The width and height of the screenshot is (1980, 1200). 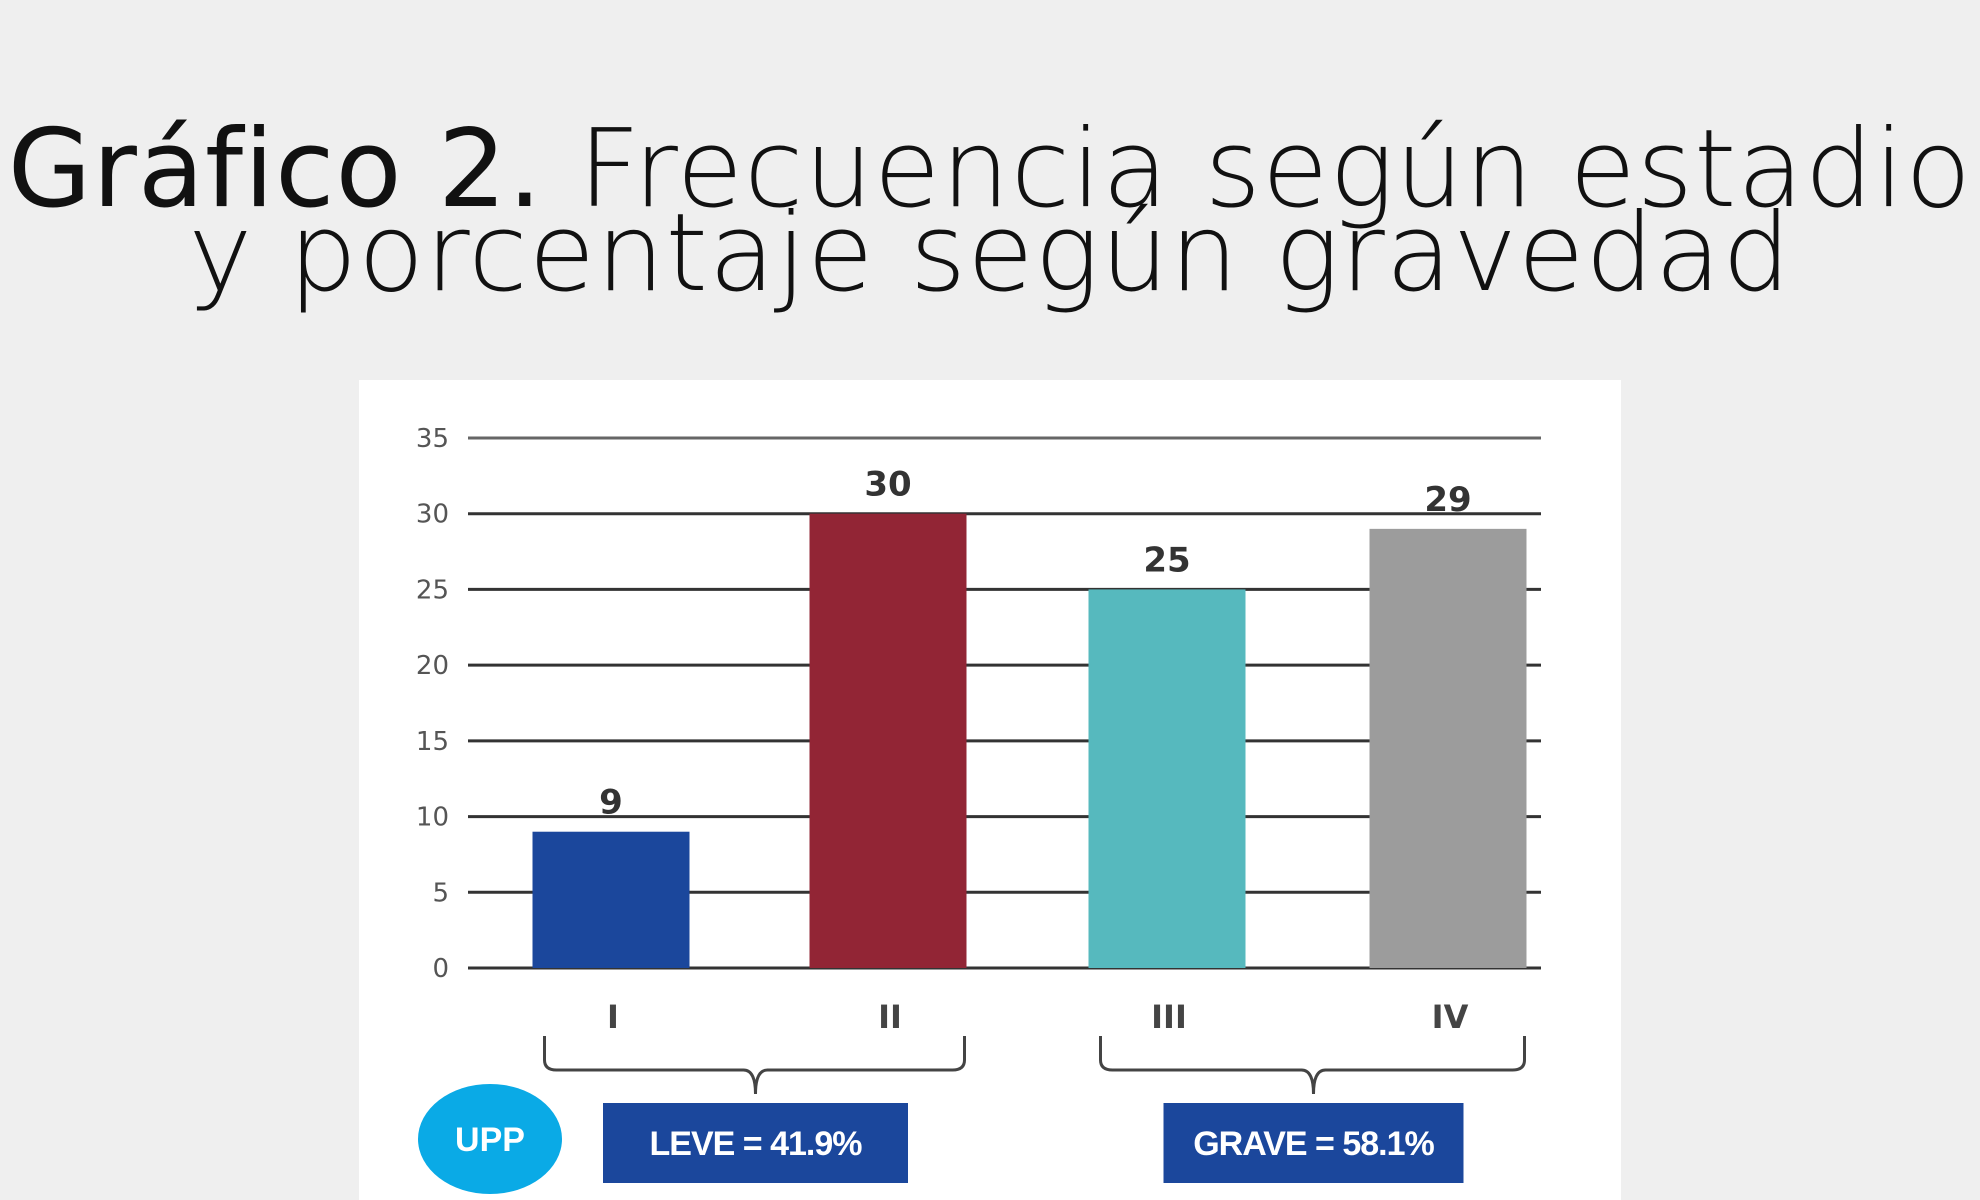 What do you see at coordinates (890, 1017) in the screenshot?
I see `x-tick-label: II` at bounding box center [890, 1017].